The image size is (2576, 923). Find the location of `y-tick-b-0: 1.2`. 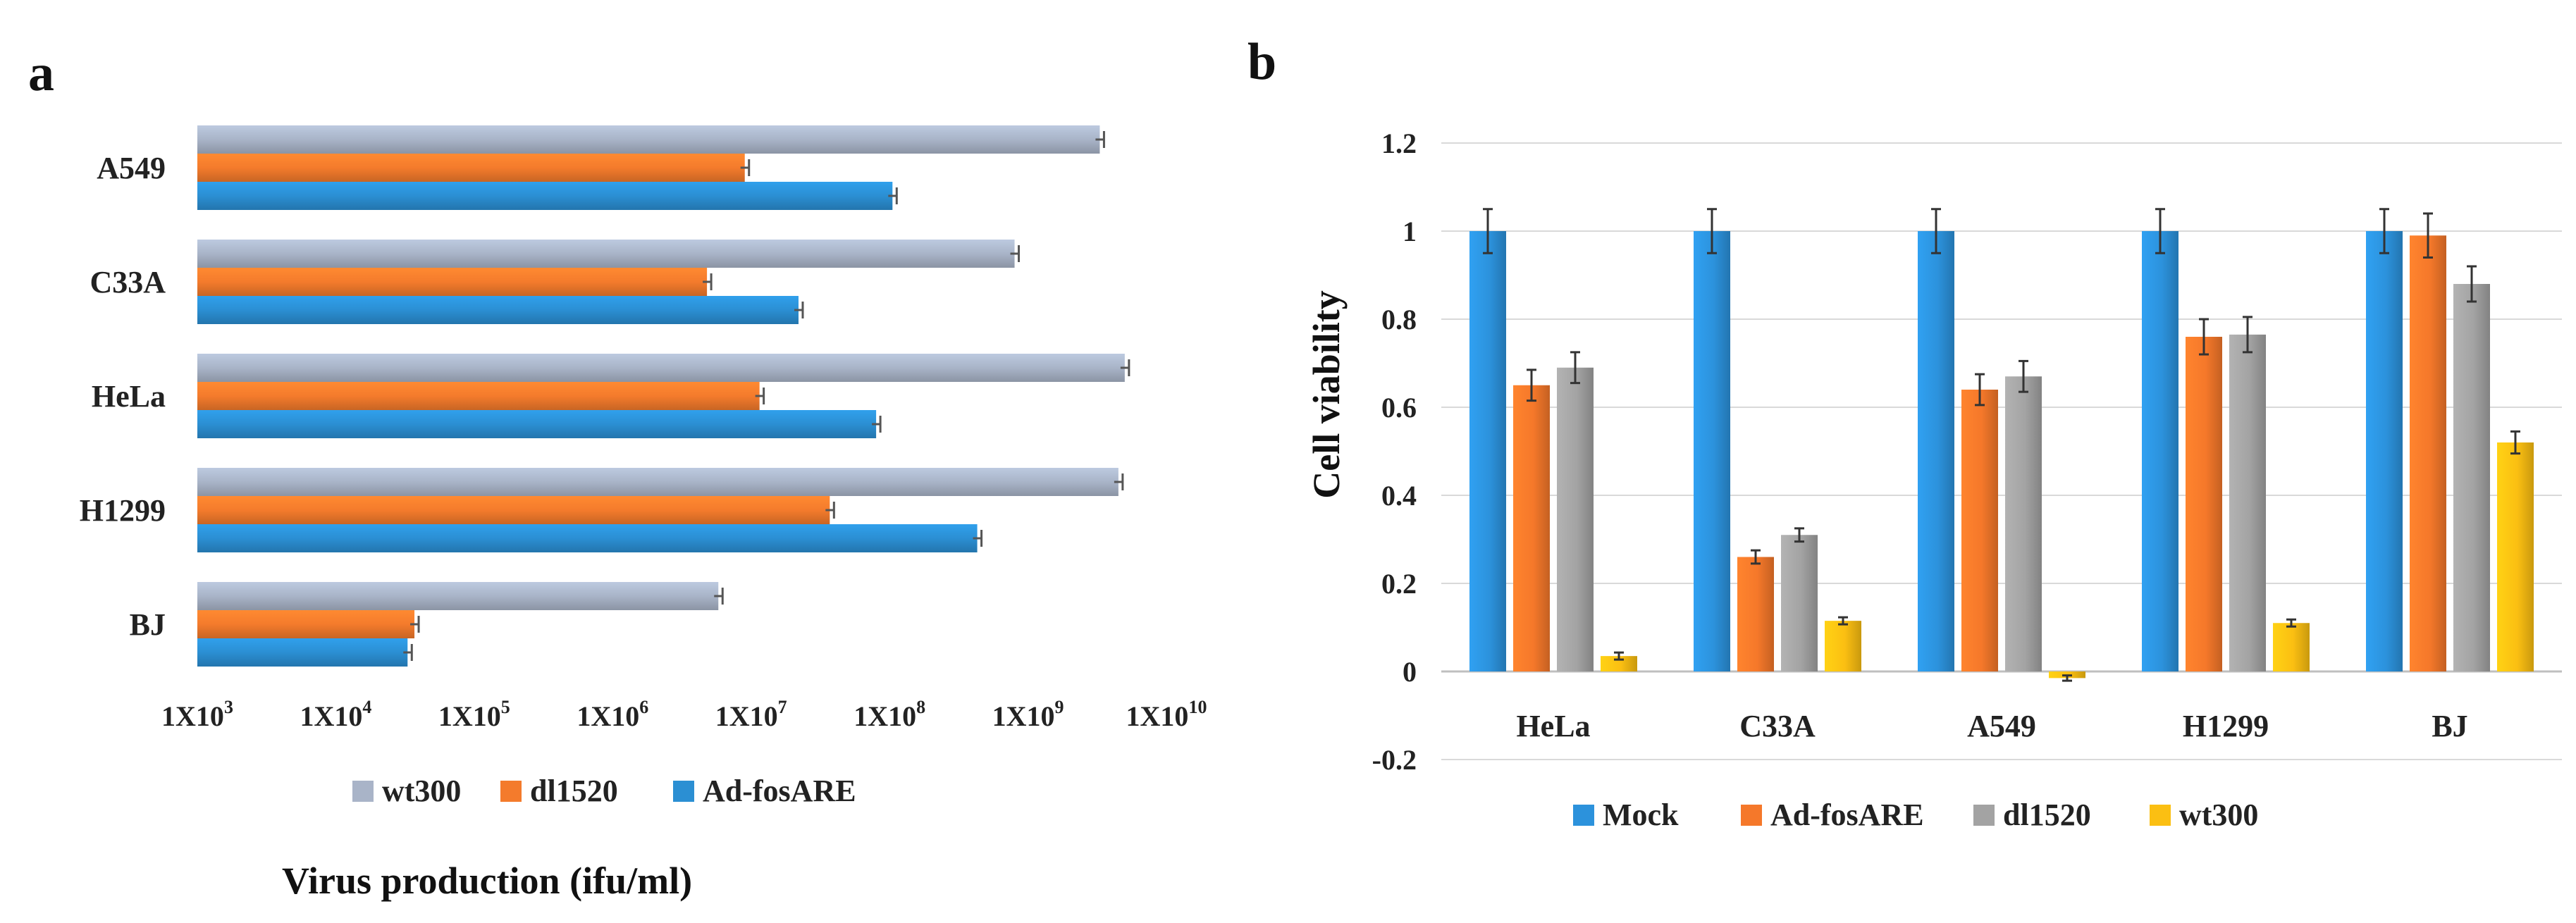

y-tick-b-0: 1.2 is located at coordinates (1399, 143).